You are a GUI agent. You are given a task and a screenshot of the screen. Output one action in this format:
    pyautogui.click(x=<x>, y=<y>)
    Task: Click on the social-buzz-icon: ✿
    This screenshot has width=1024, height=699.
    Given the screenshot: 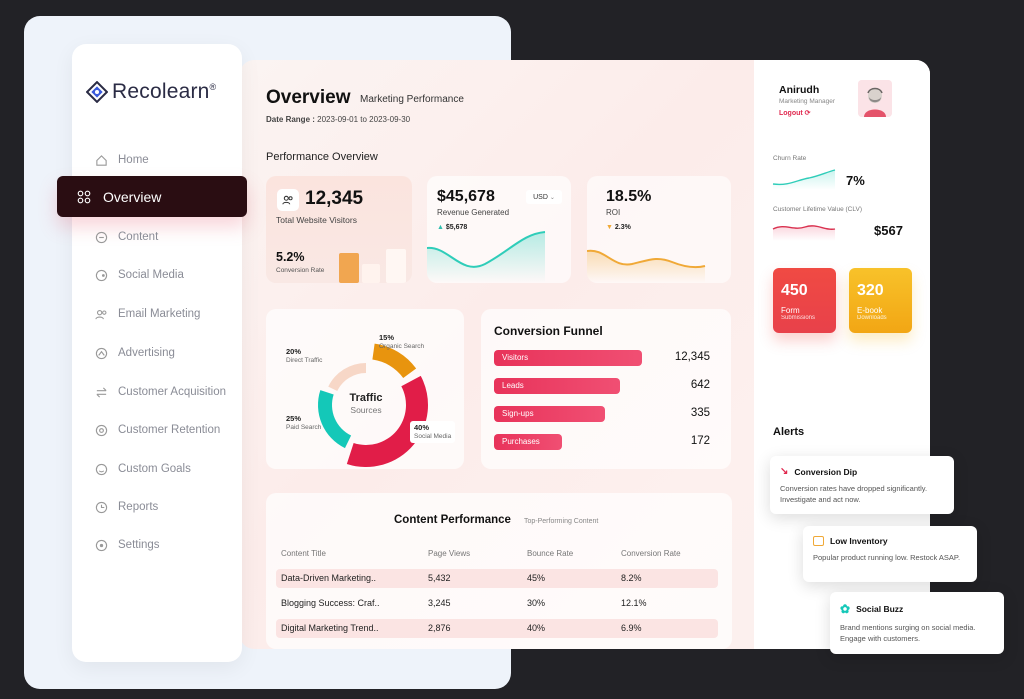 What is the action you would take?
    pyautogui.click(x=845, y=609)
    